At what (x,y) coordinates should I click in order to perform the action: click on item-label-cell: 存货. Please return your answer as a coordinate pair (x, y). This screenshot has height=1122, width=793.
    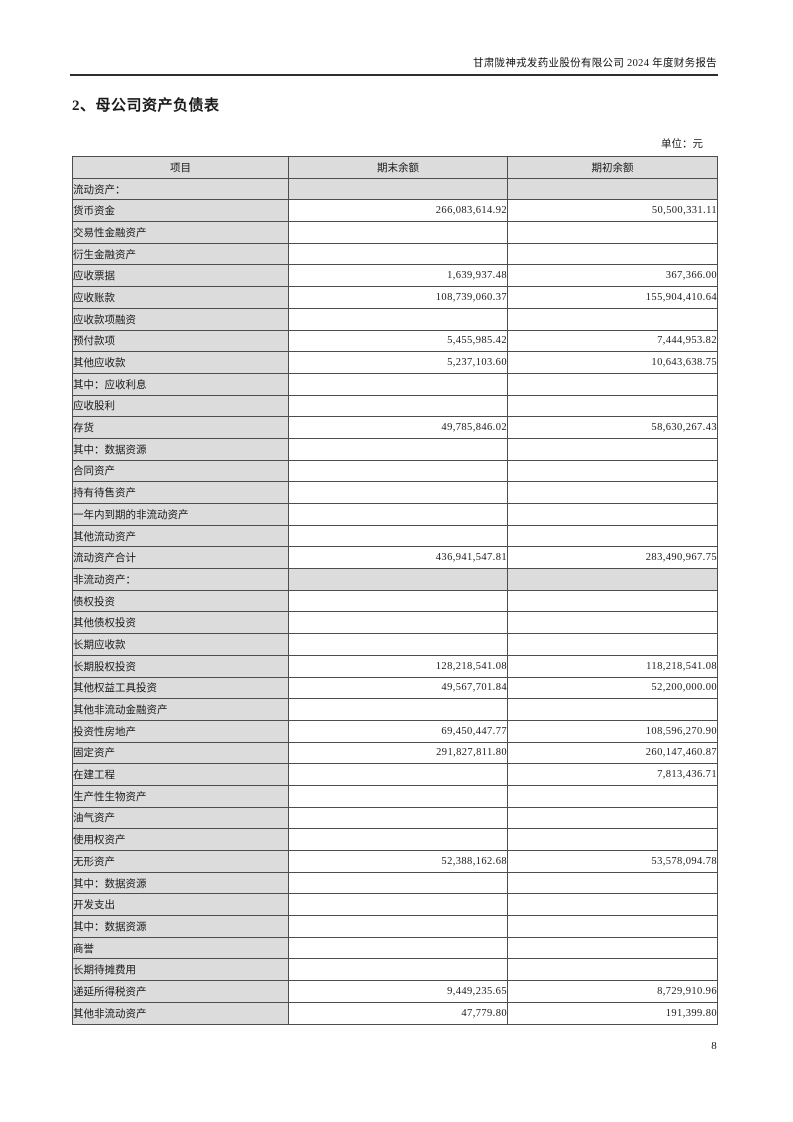
    Looking at the image, I should click on (180, 427).